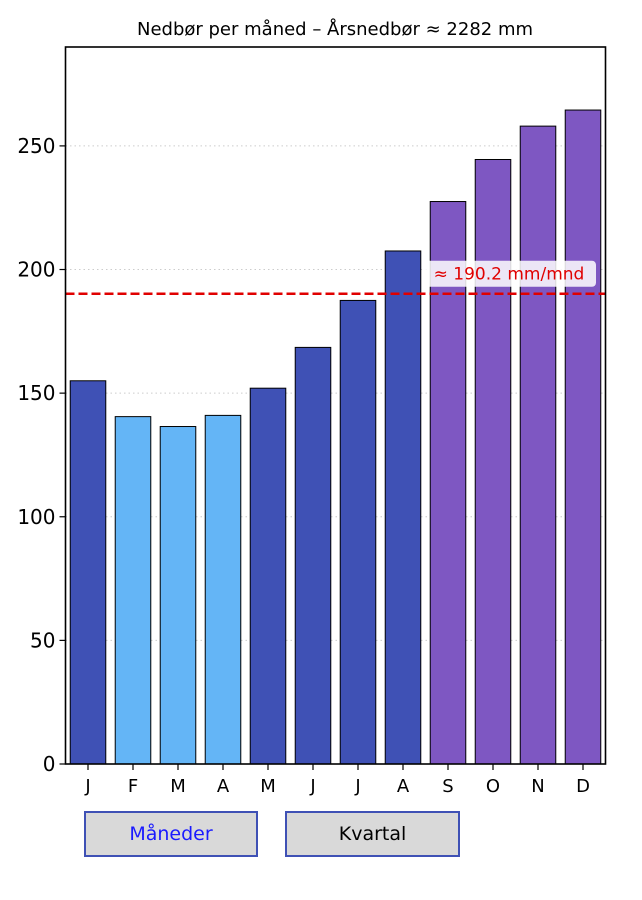 The width and height of the screenshot is (642, 900). I want to click on y-tick-label: 150, so click(36, 393).